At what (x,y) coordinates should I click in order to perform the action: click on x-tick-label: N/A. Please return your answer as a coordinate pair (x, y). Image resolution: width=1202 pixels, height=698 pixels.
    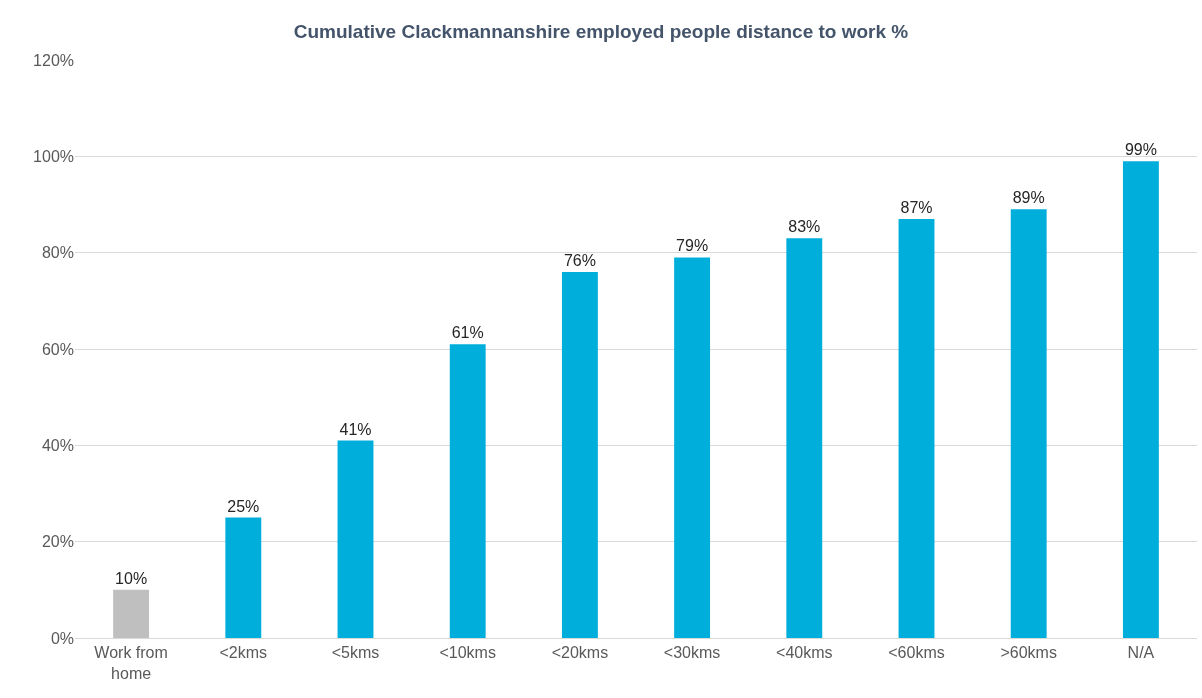
    Looking at the image, I should click on (1141, 653).